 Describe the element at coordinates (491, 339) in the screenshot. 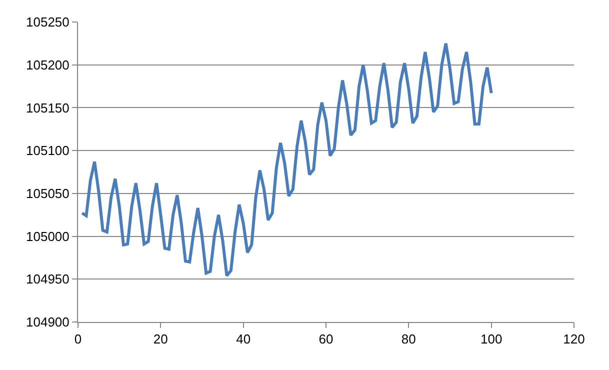

I see `x-tick-label: 100` at that location.